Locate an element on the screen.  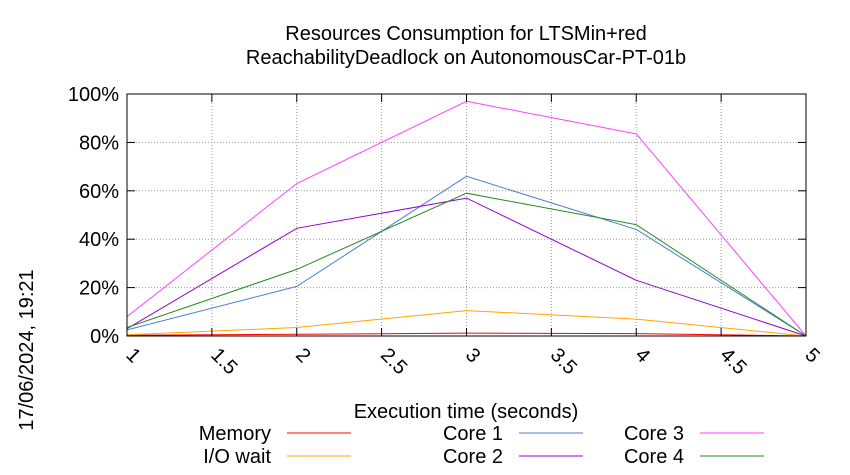
y-tick-label: 100% is located at coordinates (93, 95).